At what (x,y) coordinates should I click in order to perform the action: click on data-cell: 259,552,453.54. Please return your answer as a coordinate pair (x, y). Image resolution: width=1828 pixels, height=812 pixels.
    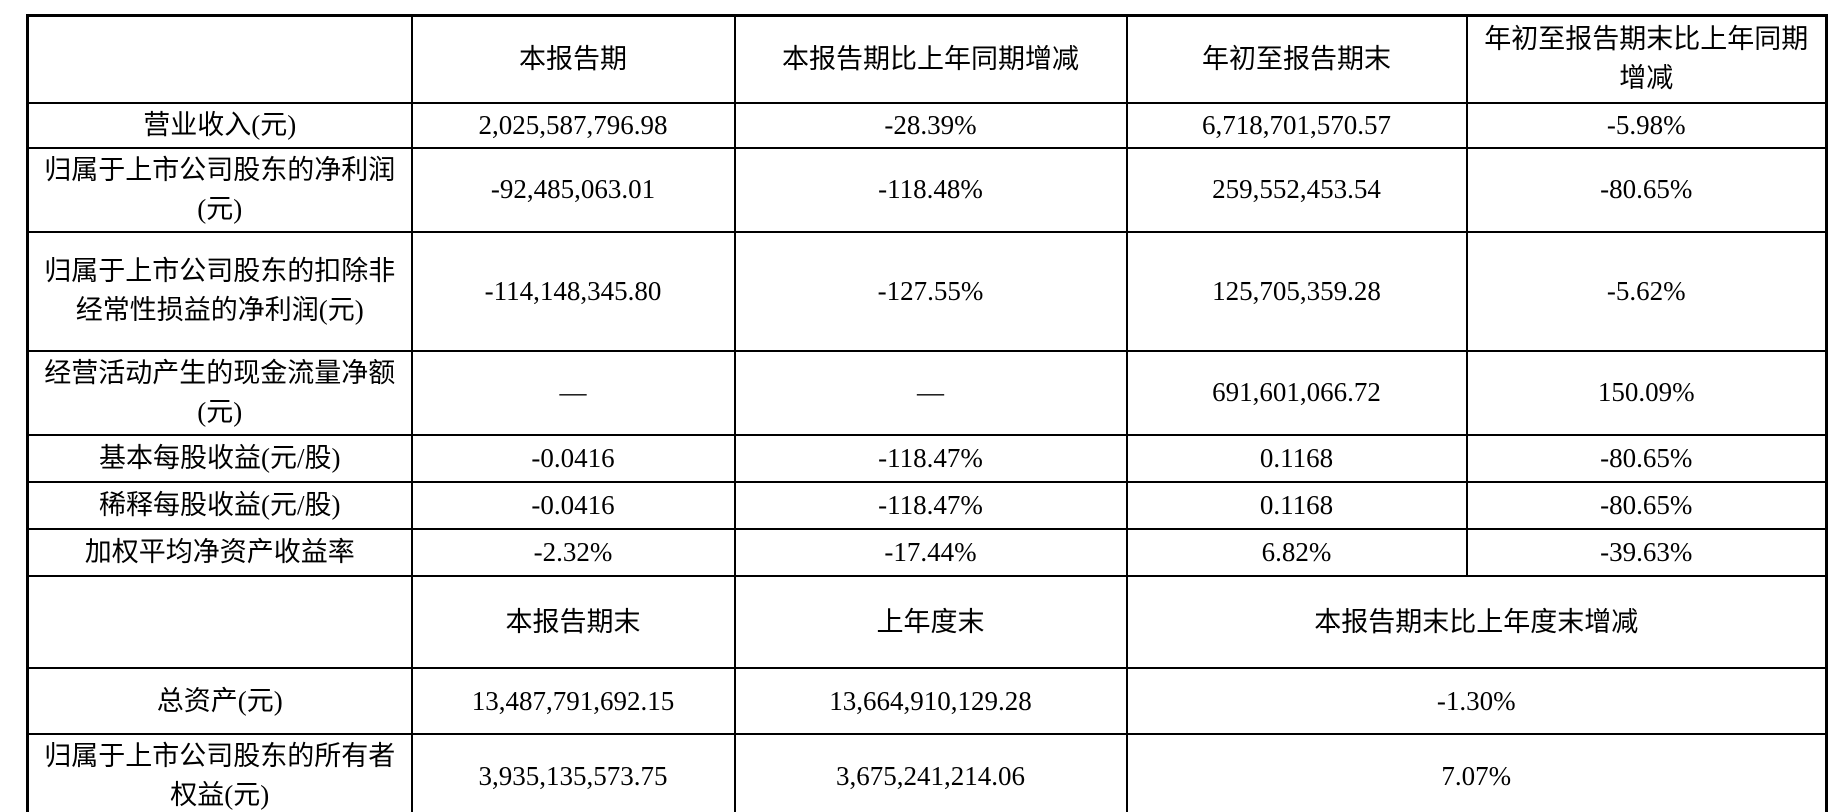
    Looking at the image, I should click on (1296, 189).